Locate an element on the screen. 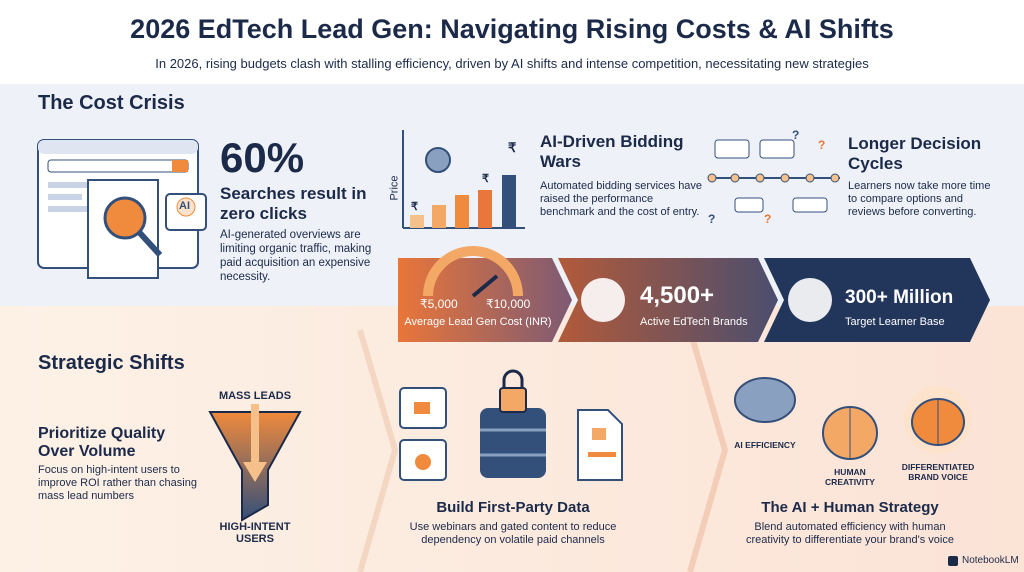  funnel-bottom: HIGH-INTENT USERS is located at coordinates (255, 533).